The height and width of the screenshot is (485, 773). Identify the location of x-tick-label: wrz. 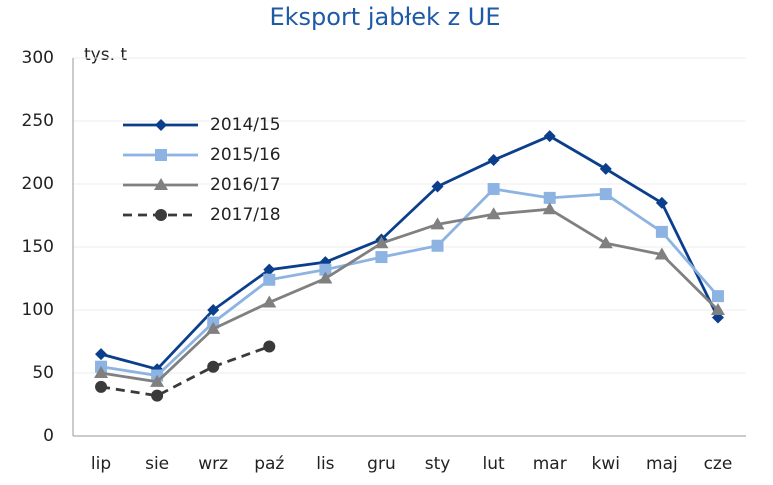
(213, 464).